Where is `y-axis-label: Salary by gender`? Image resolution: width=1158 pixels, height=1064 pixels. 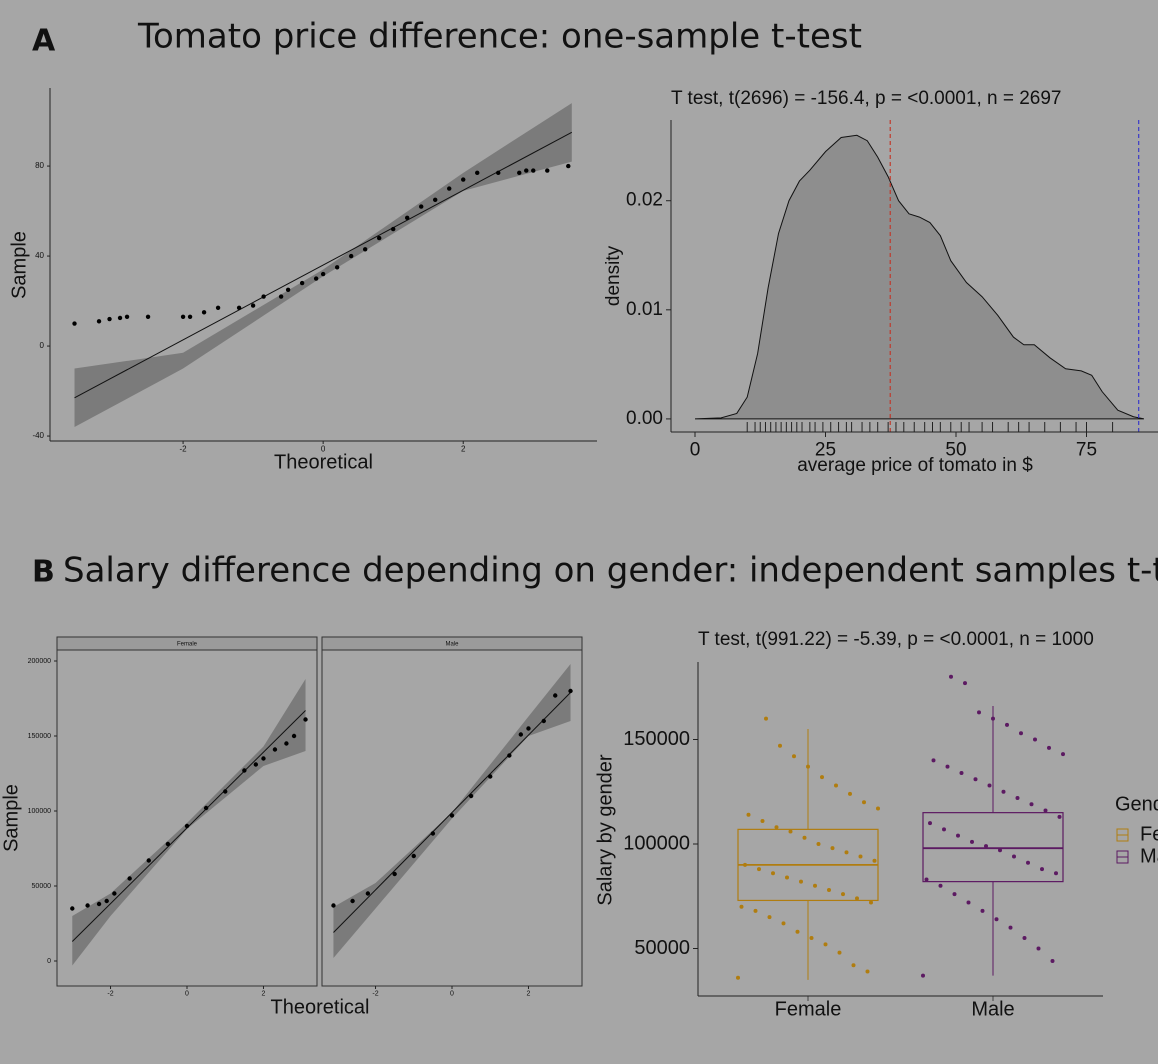 y-axis-label: Salary by gender is located at coordinates (605, 830).